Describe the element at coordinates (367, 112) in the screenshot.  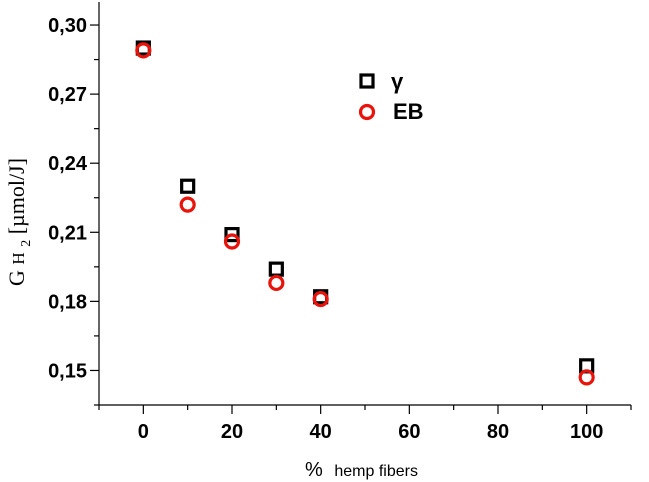
I see `legend-marker-eb` at that location.